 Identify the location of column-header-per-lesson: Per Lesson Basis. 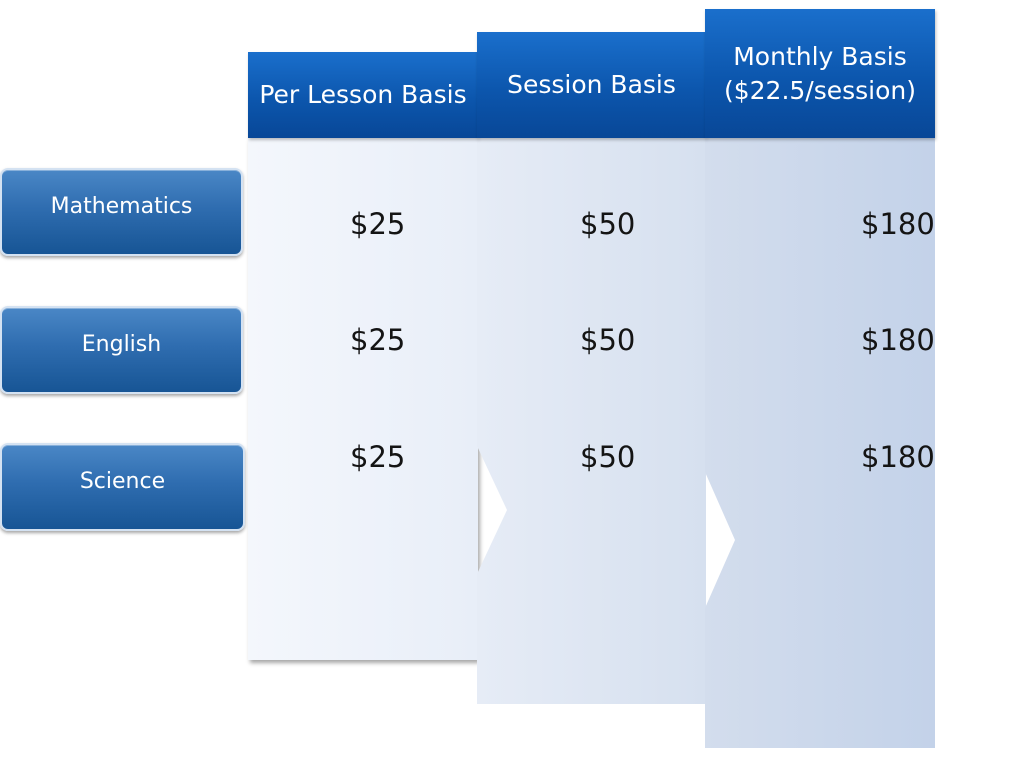
(363, 95).